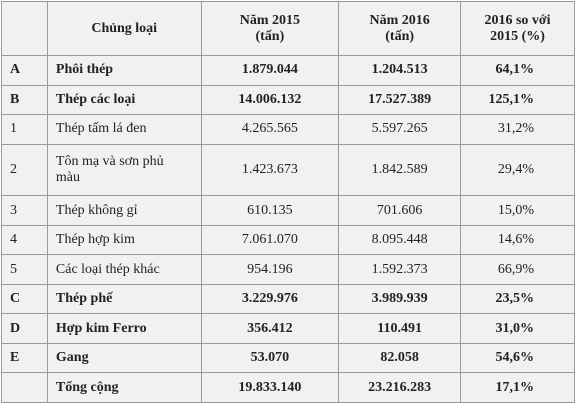  Describe the element at coordinates (270, 387) in the screenshot. I see `table-cell: 19.833.140` at that location.